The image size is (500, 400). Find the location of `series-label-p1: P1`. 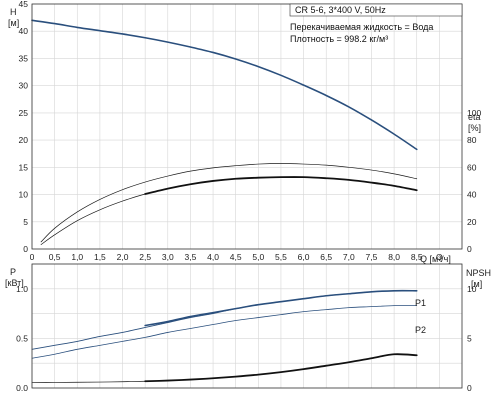

series-label-p1: P1 is located at coordinates (420, 303).